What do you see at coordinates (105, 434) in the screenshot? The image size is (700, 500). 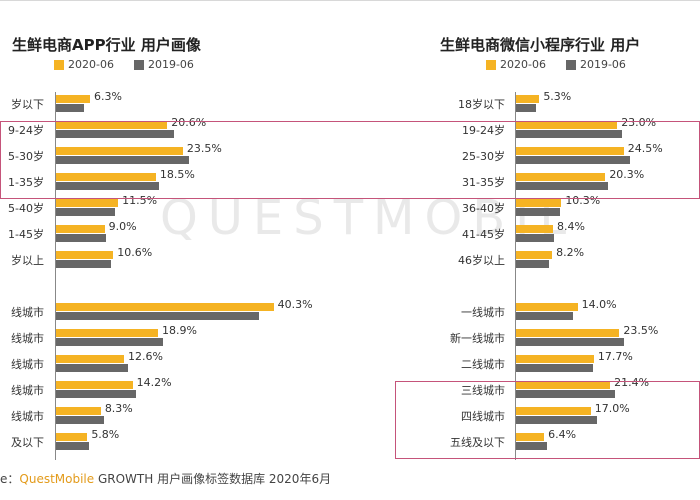 I see `value-label: 5.8%` at bounding box center [105, 434].